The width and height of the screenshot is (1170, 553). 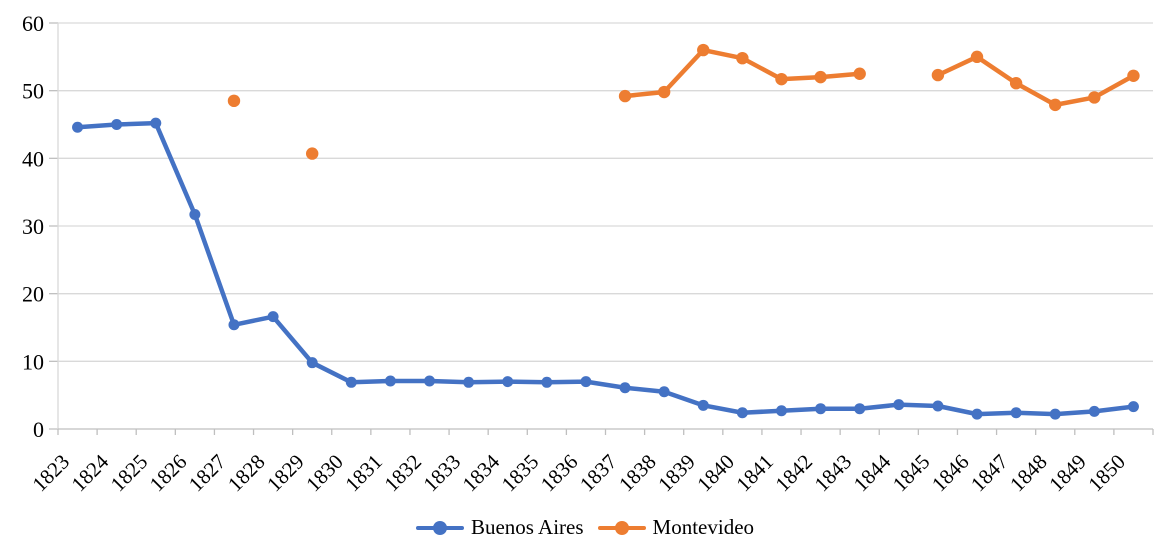 What do you see at coordinates (1067, 473) in the screenshot?
I see `x-axis-tick-label: 1849` at bounding box center [1067, 473].